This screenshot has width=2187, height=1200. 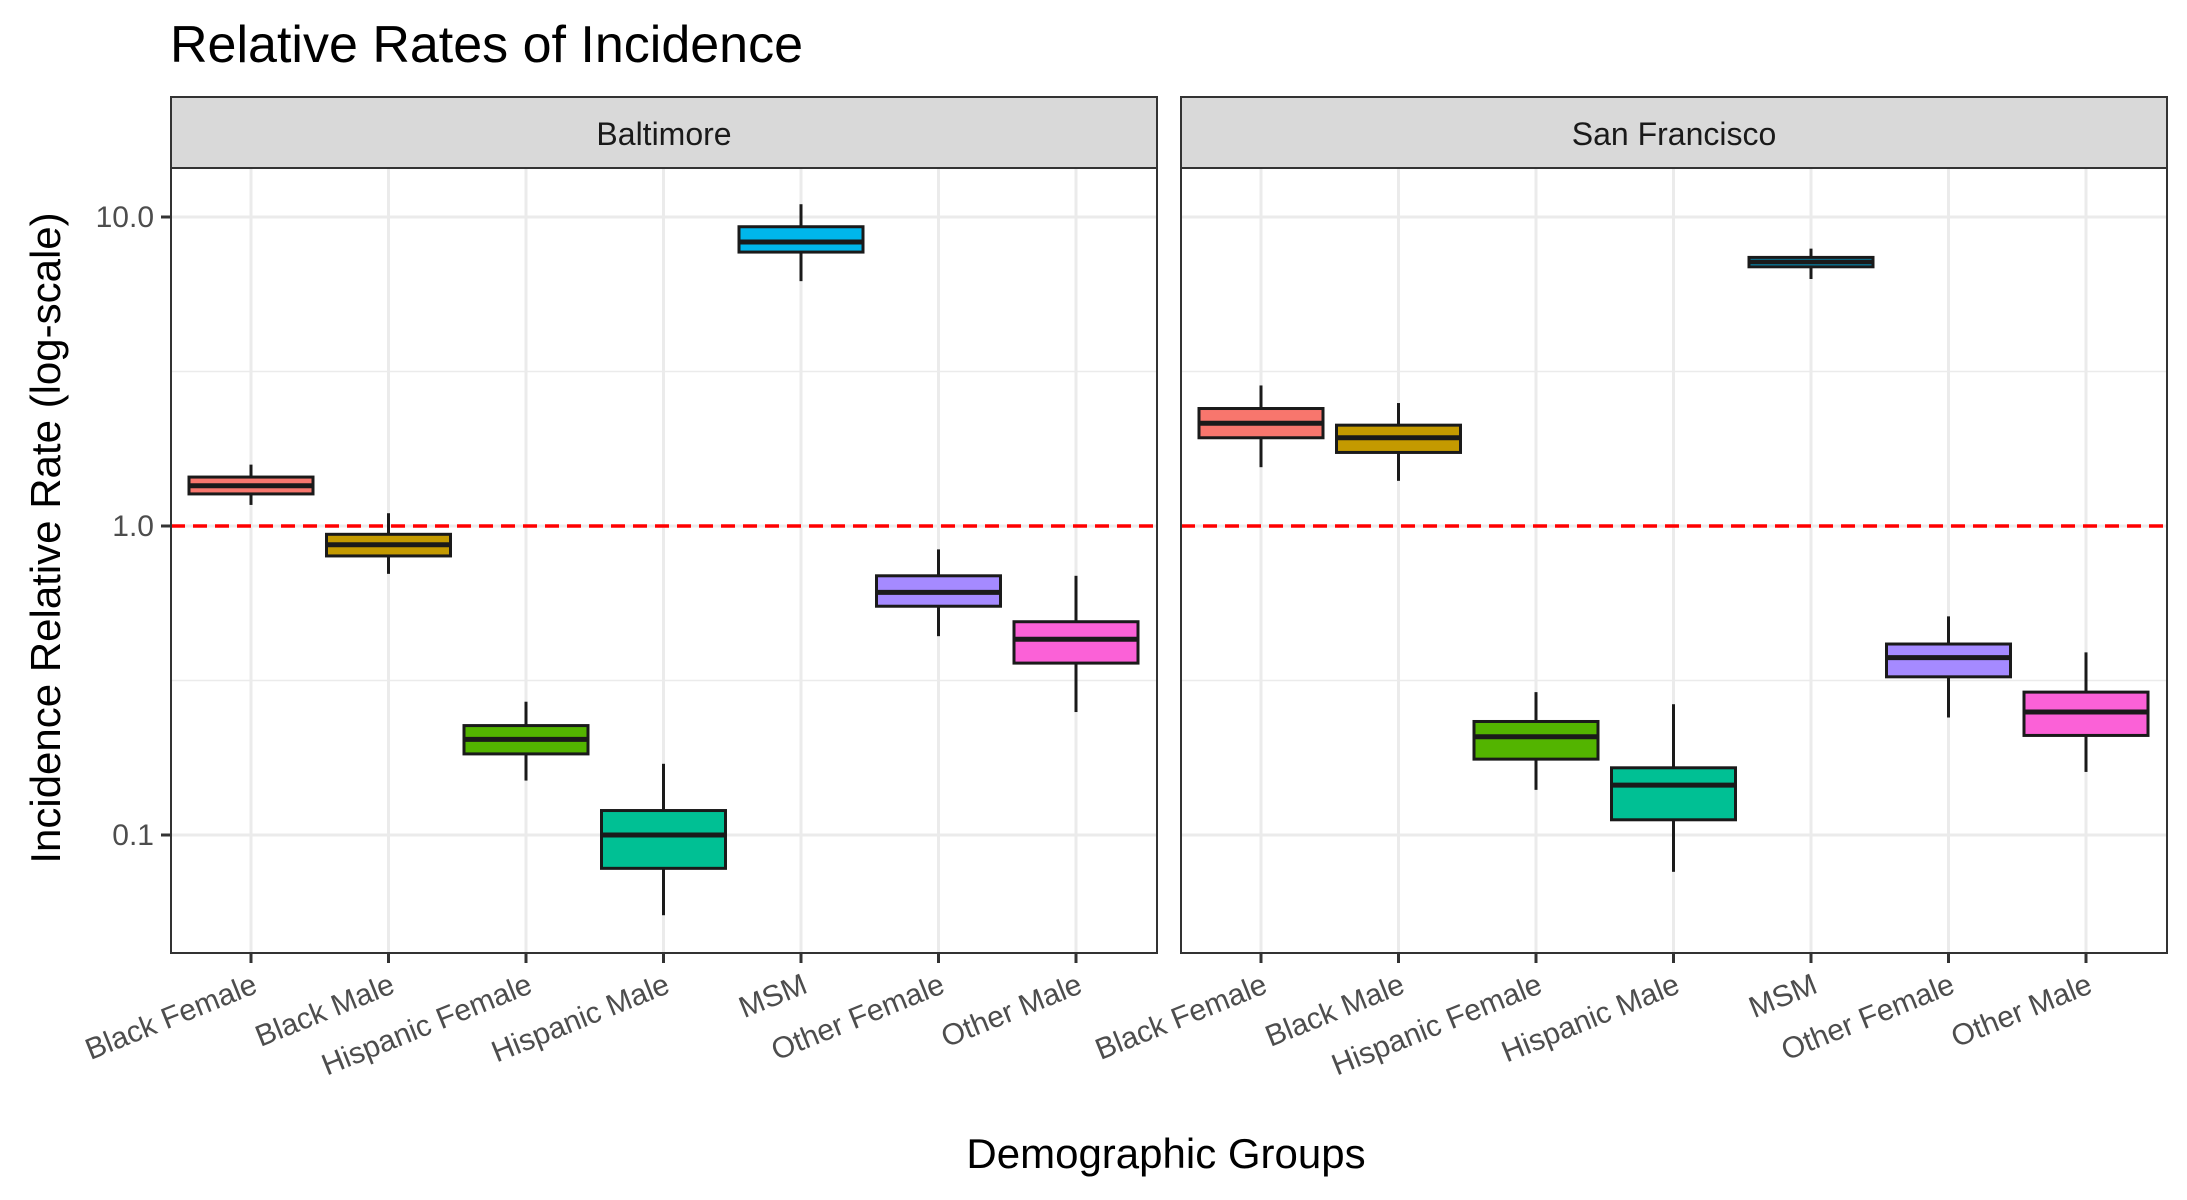 What do you see at coordinates (125, 217) in the screenshot?
I see `y-tick-label: 10.0` at bounding box center [125, 217].